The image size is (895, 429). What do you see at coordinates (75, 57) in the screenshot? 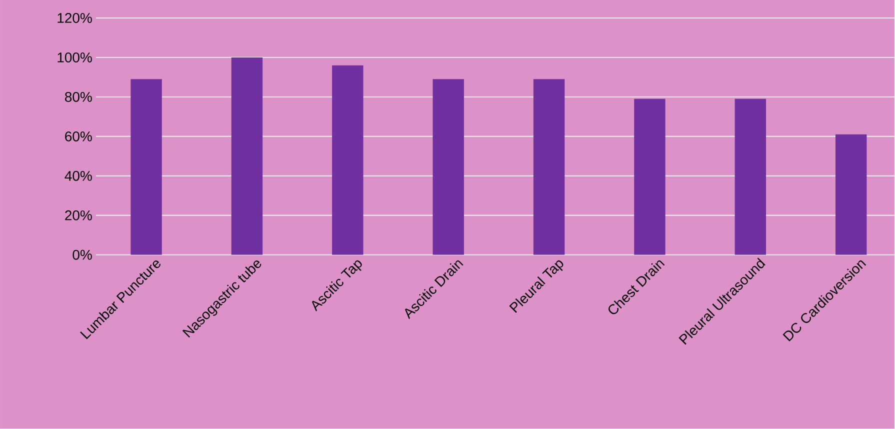
I see `y-tick-label: 100%` at bounding box center [75, 57].